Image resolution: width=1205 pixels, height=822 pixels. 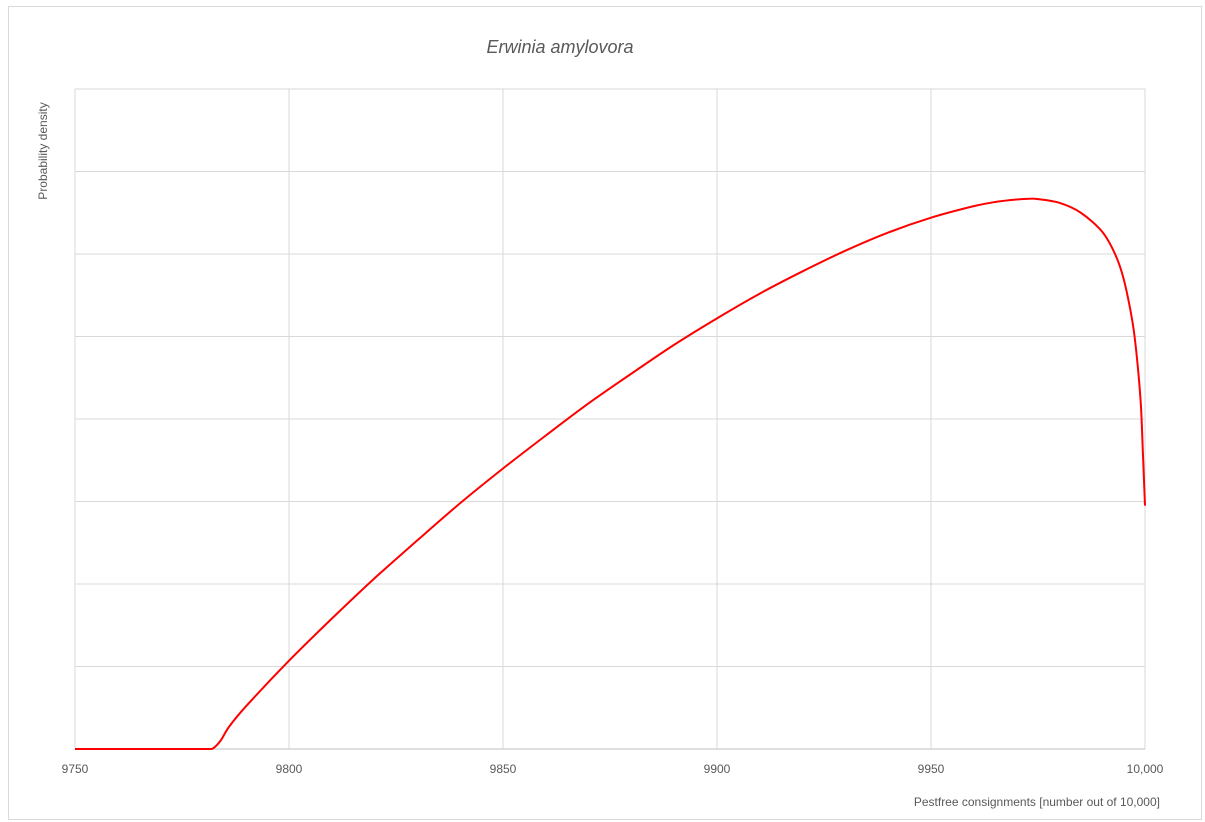 What do you see at coordinates (75, 769) in the screenshot?
I see `x-tick-label: 9750` at bounding box center [75, 769].